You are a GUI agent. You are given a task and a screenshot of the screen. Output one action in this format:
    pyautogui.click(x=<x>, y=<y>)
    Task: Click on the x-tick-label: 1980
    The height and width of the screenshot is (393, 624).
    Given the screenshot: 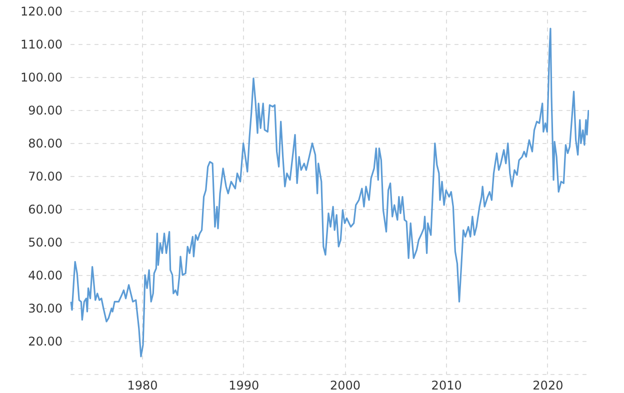 What is the action you would take?
    pyautogui.click(x=142, y=385)
    